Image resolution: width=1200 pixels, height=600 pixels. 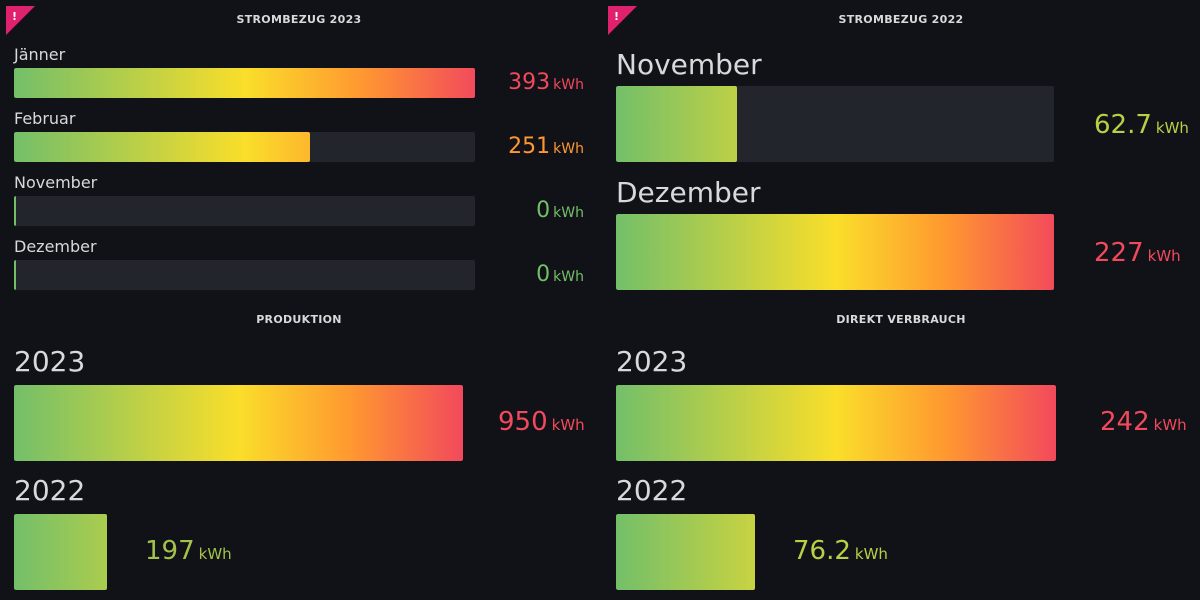 I want to click on panel-title: PRODUKTION, so click(x=299, y=319).